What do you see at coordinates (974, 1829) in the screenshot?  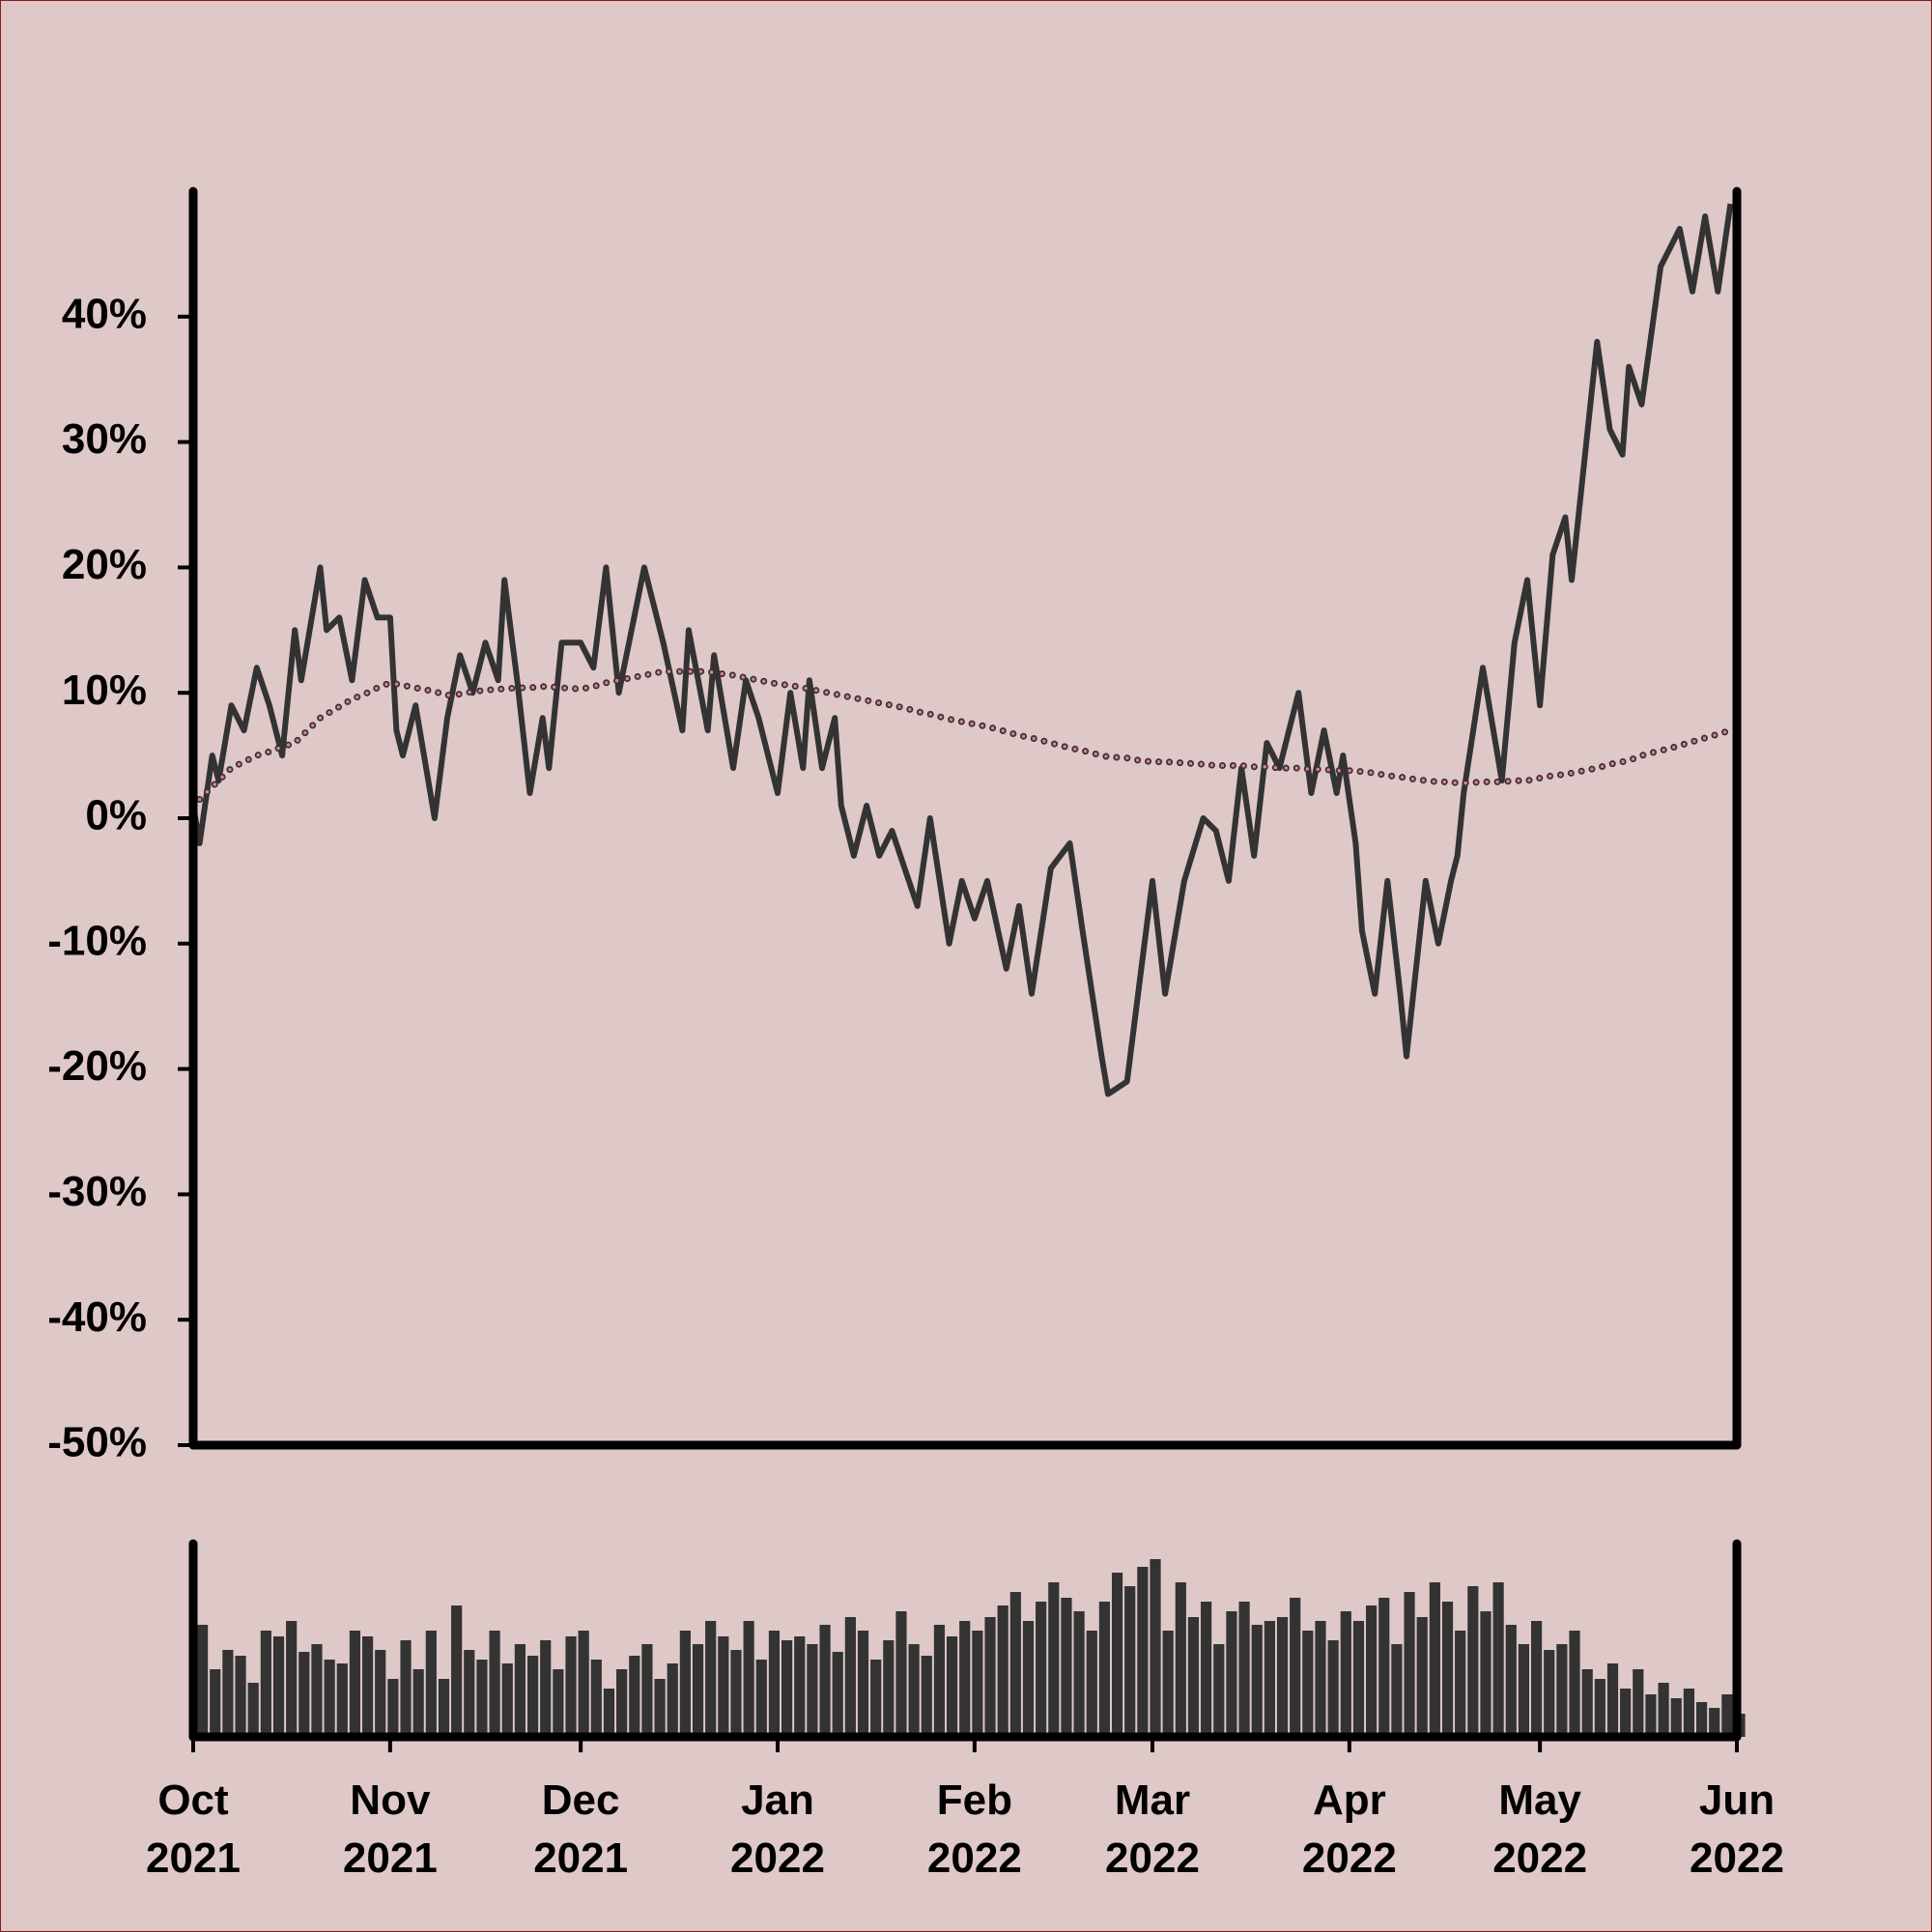 I see `x-tick-label: Feb 2022` at bounding box center [974, 1829].